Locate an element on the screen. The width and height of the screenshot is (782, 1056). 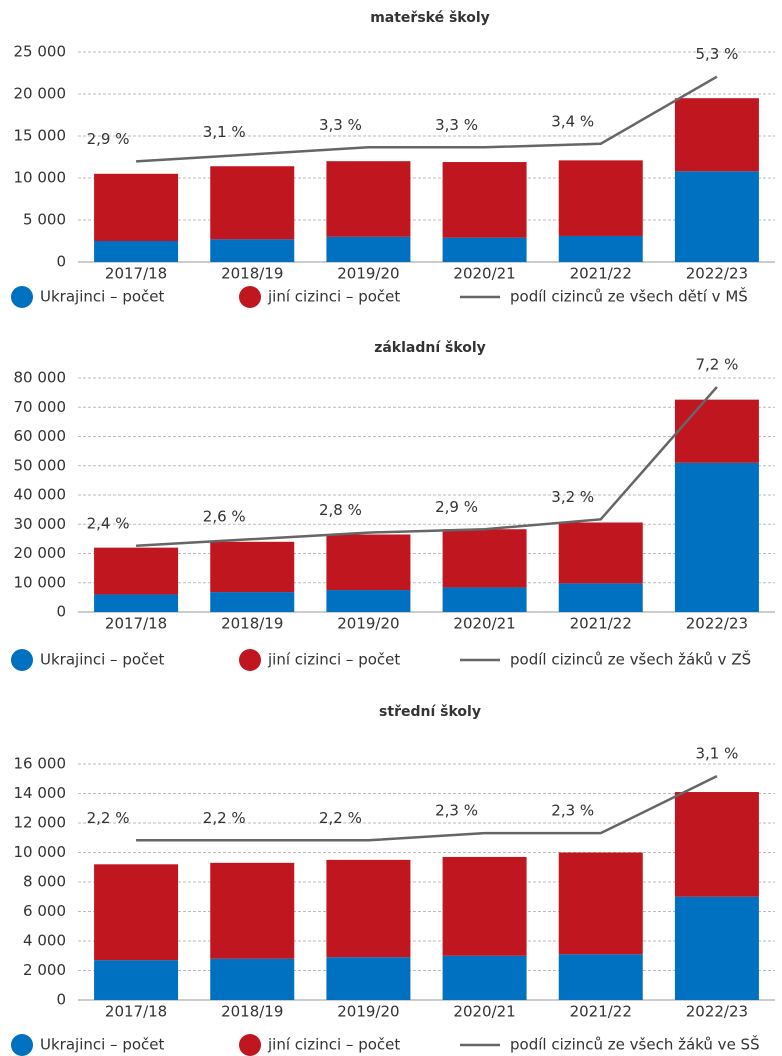
y-tick-label: 70 000 is located at coordinates (40, 407).